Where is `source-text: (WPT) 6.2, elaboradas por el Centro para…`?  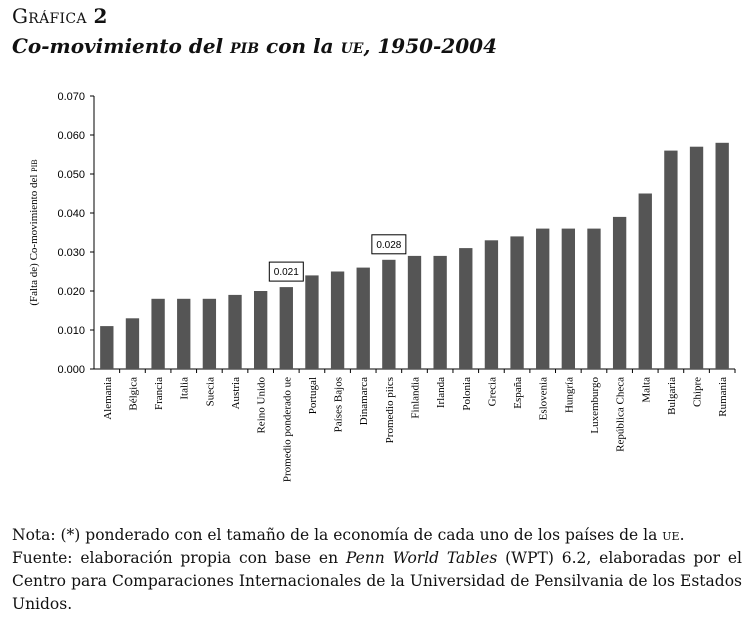 source-text: (WPT) 6.2, elaboradas por el Centro para… is located at coordinates (377, 581).